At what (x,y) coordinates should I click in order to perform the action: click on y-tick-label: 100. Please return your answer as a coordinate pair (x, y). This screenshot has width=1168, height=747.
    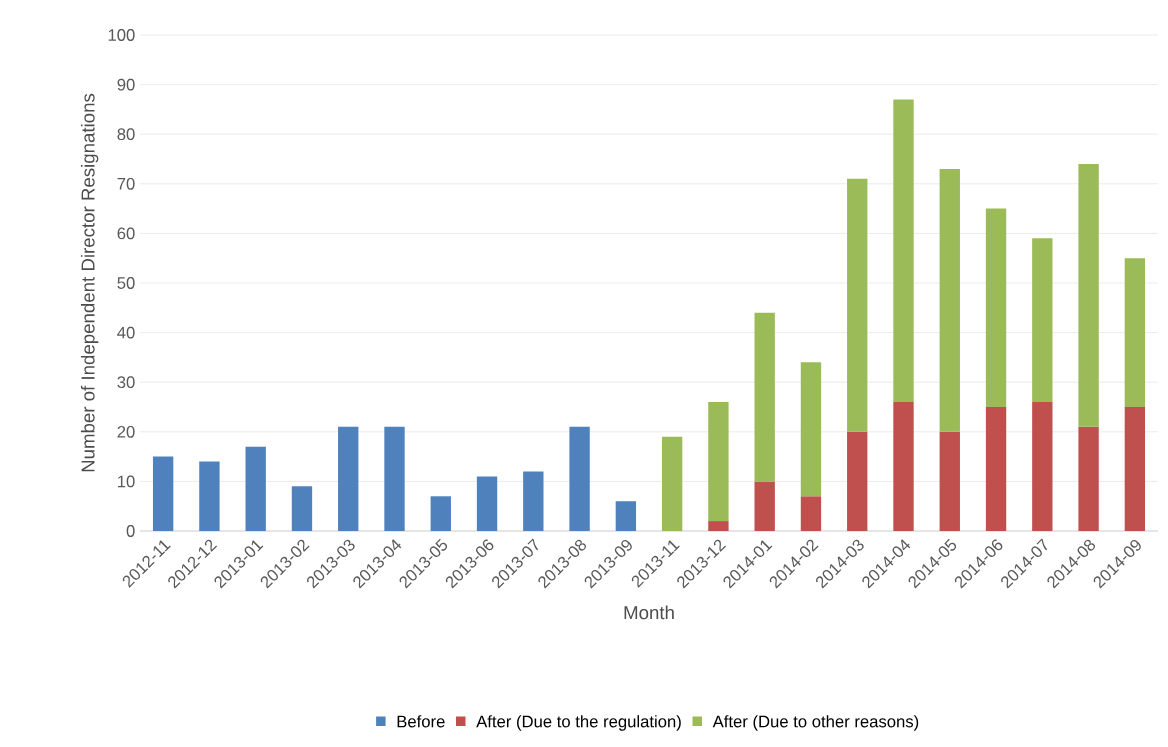
    Looking at the image, I should click on (121, 35).